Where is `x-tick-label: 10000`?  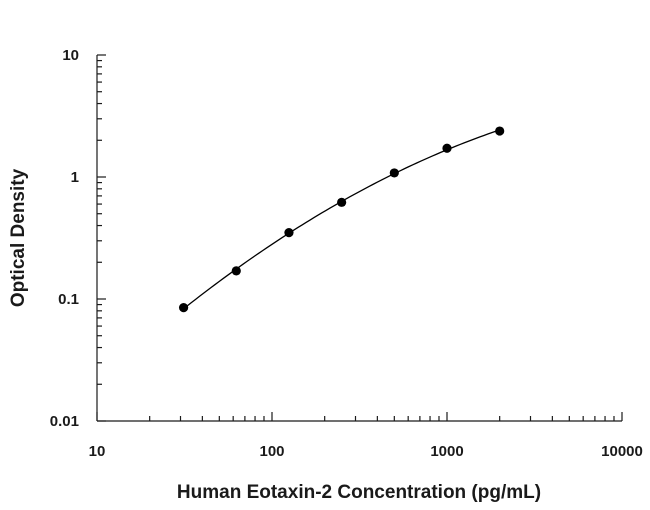 x-tick-label: 10000 is located at coordinates (622, 451).